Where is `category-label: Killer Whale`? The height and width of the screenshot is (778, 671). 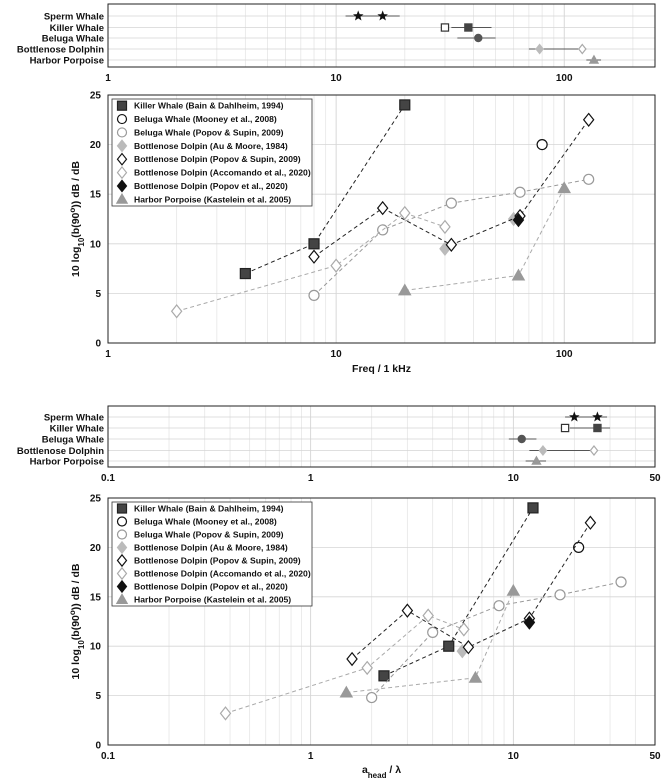 category-label: Killer Whale is located at coordinates (77, 28).